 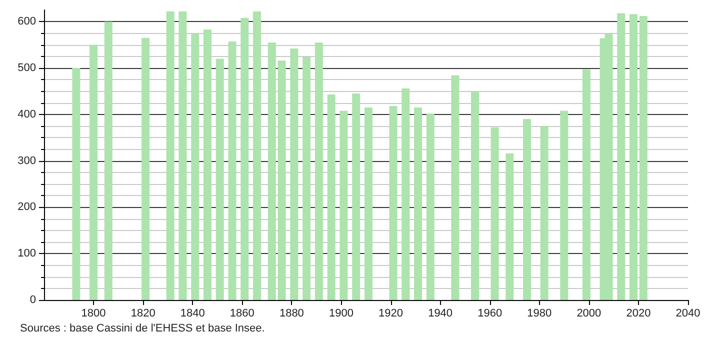 I want to click on y-tick-label: 500, so click(x=27, y=68).